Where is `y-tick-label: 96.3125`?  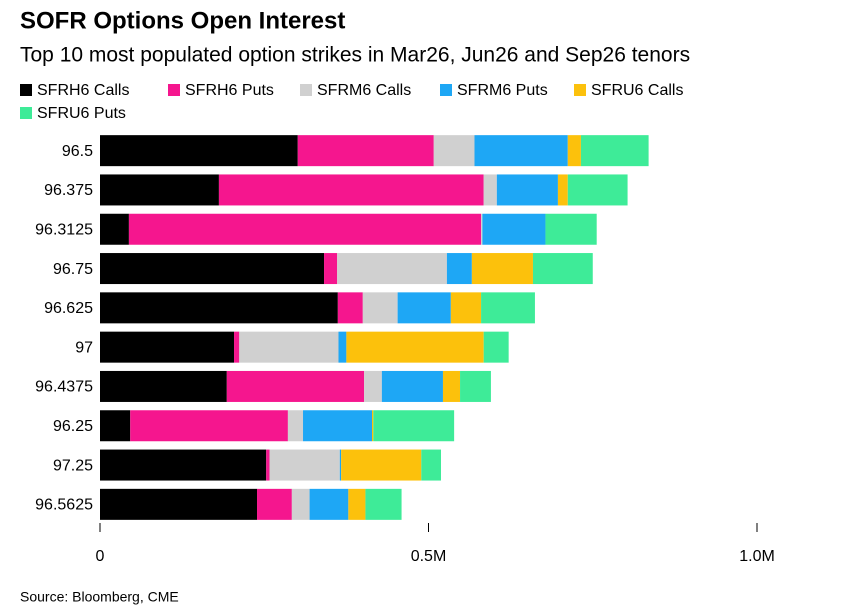 y-tick-label: 96.3125 is located at coordinates (64, 229).